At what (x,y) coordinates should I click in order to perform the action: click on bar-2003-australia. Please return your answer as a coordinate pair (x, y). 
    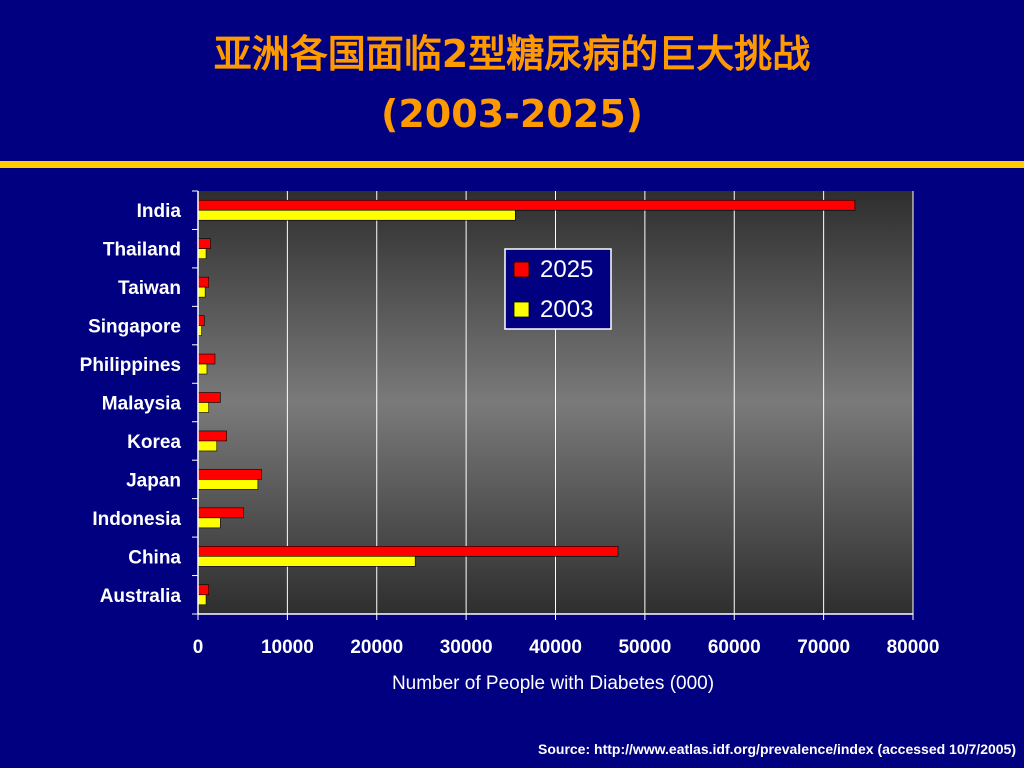
    Looking at the image, I should click on (202, 600).